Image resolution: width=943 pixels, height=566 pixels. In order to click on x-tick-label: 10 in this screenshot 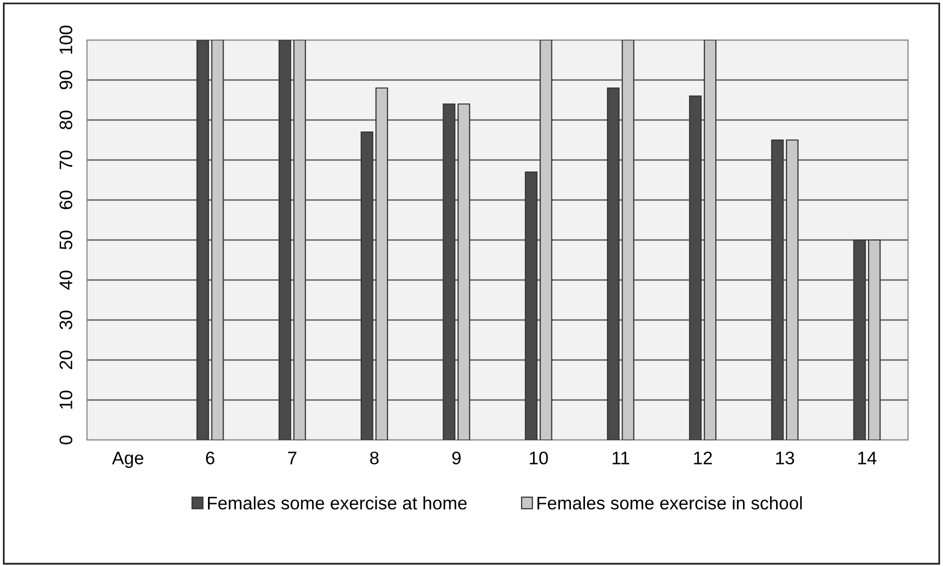, I will do `click(539, 458)`.